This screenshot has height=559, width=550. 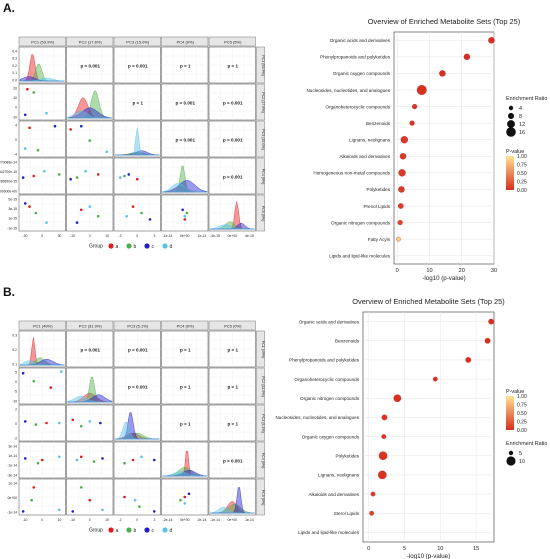 I want to click on group-legend-swatch-c, so click(x=147, y=246).